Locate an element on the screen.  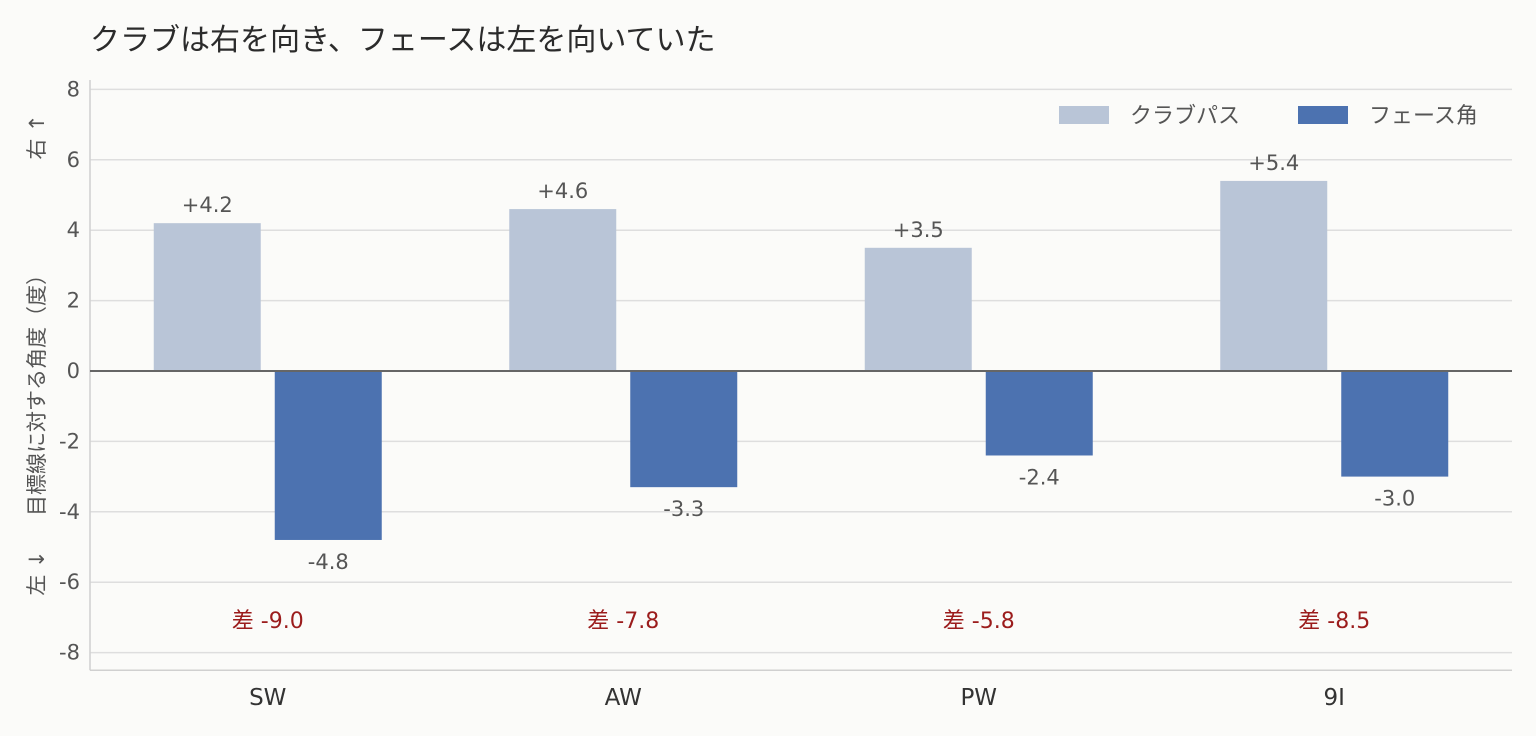
data-label: -3.0 is located at coordinates (1394, 499).